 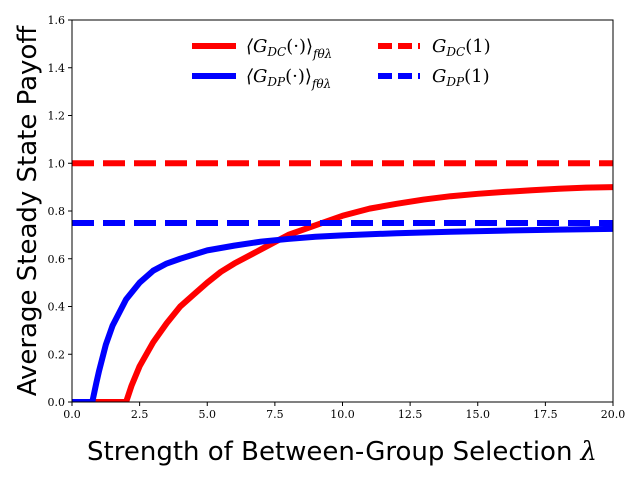 What do you see at coordinates (57, 68) in the screenshot?
I see `y-tick-label: 1.4` at bounding box center [57, 68].